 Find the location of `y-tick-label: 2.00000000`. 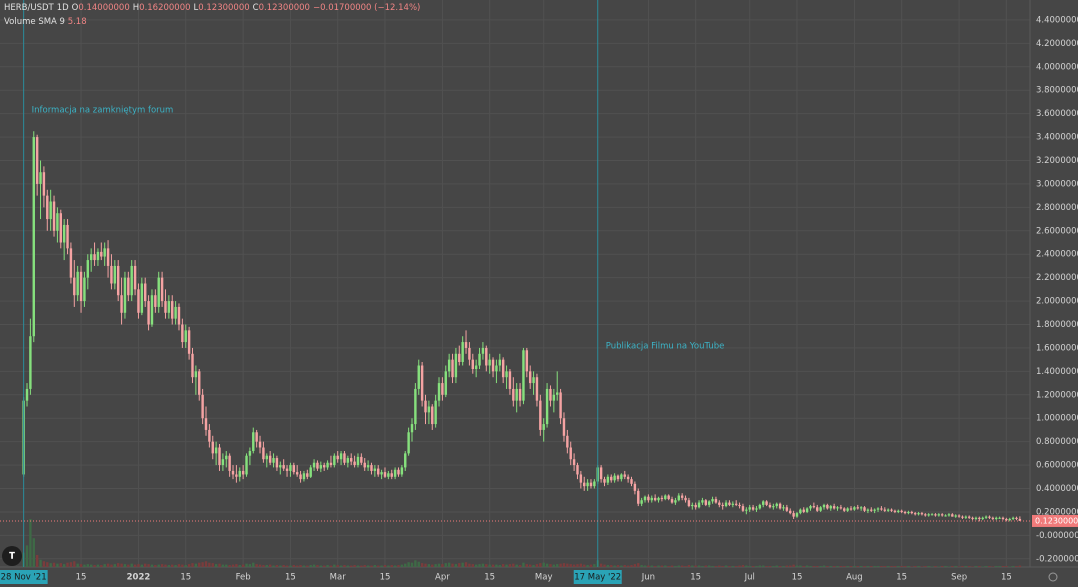

y-tick-label: 2.00000000 is located at coordinates (1057, 302).